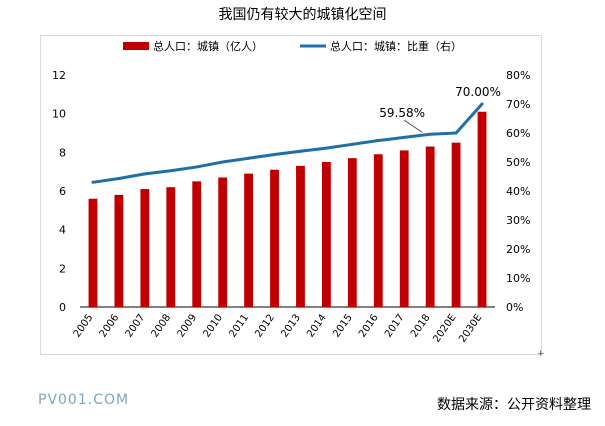 This screenshot has width=605, height=426. What do you see at coordinates (518, 191) in the screenshot?
I see `y-right-tick-label: 40%` at bounding box center [518, 191].